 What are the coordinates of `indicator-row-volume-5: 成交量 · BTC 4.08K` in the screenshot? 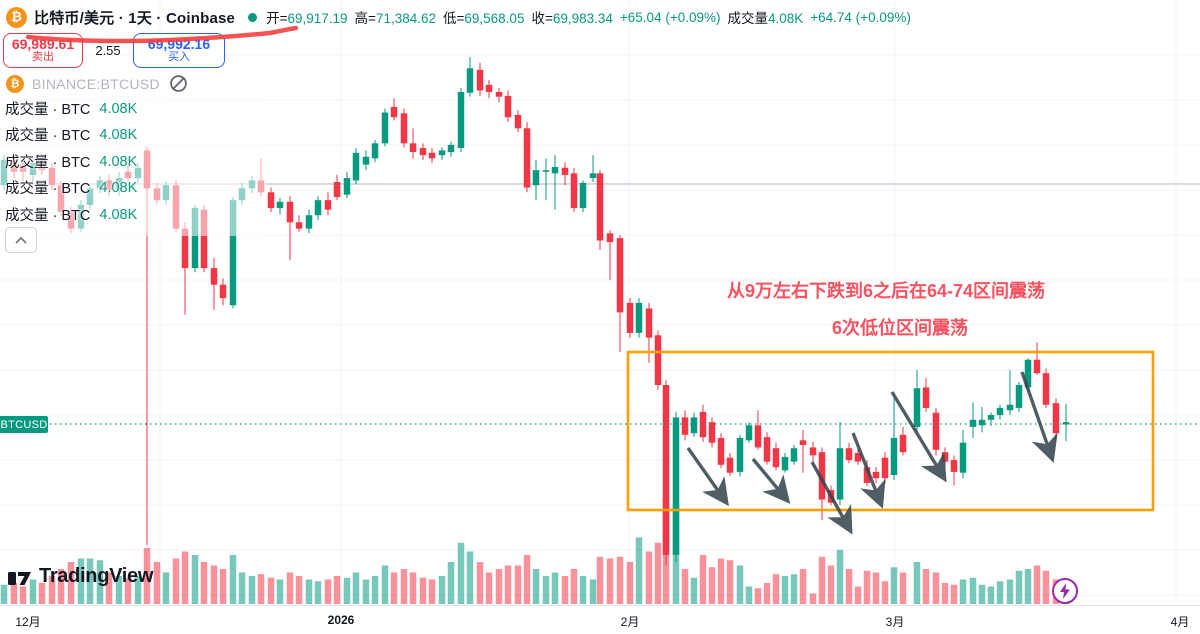 It's located at (71, 215).